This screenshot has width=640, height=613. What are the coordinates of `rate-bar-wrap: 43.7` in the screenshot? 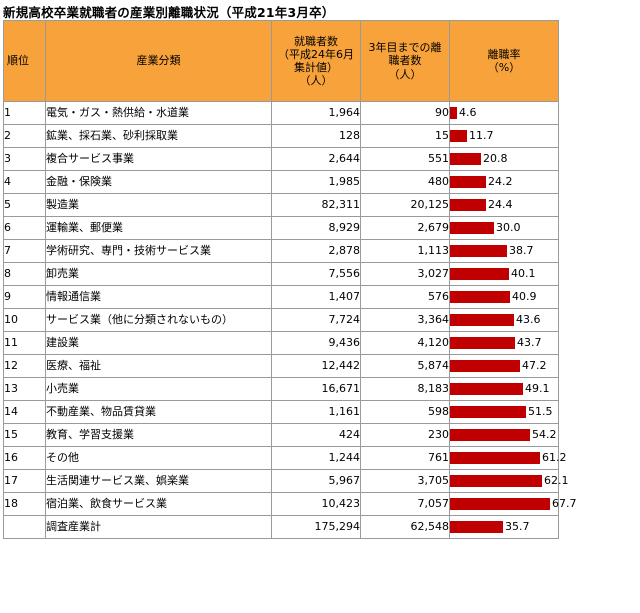 It's located at (504, 343).